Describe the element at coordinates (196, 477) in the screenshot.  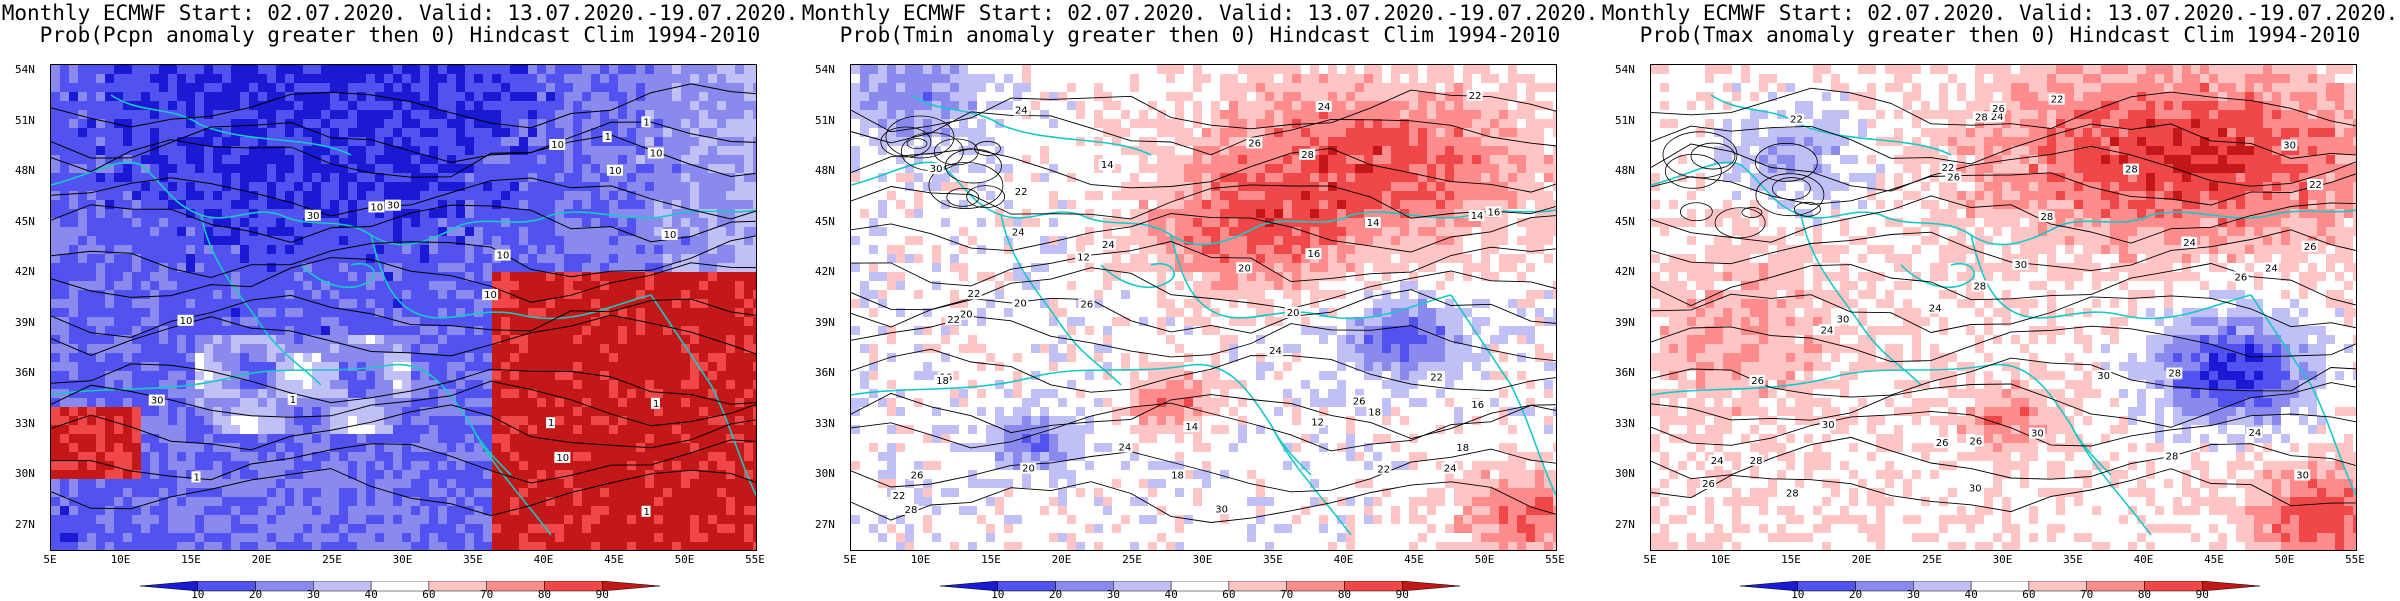
I see `contour-label-text: 1` at that location.